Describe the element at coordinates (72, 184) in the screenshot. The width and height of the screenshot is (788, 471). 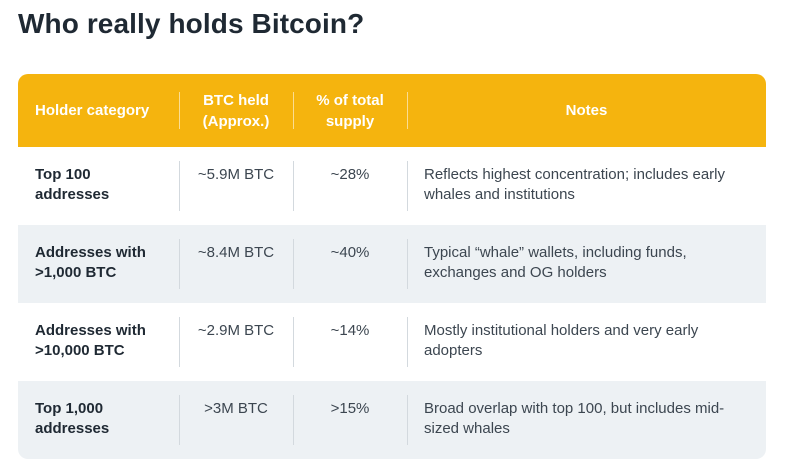
I see `holder-category-cell: Top 100 addresses` at that location.